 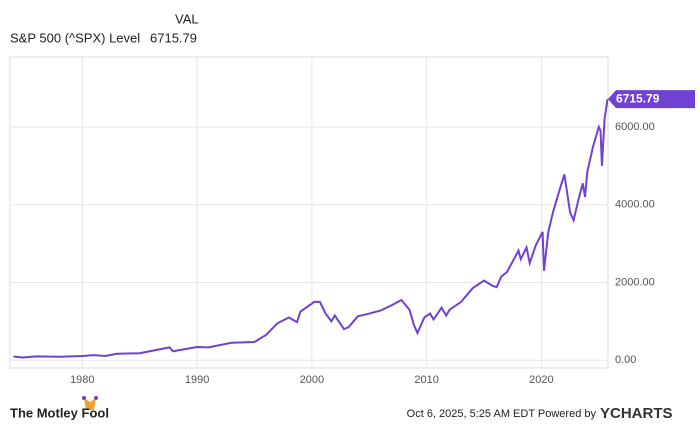 What do you see at coordinates (502, 414) in the screenshot?
I see `footer-timestamp: Oct 6, 2025, 5:25 AM EDT Powered by` at bounding box center [502, 414].